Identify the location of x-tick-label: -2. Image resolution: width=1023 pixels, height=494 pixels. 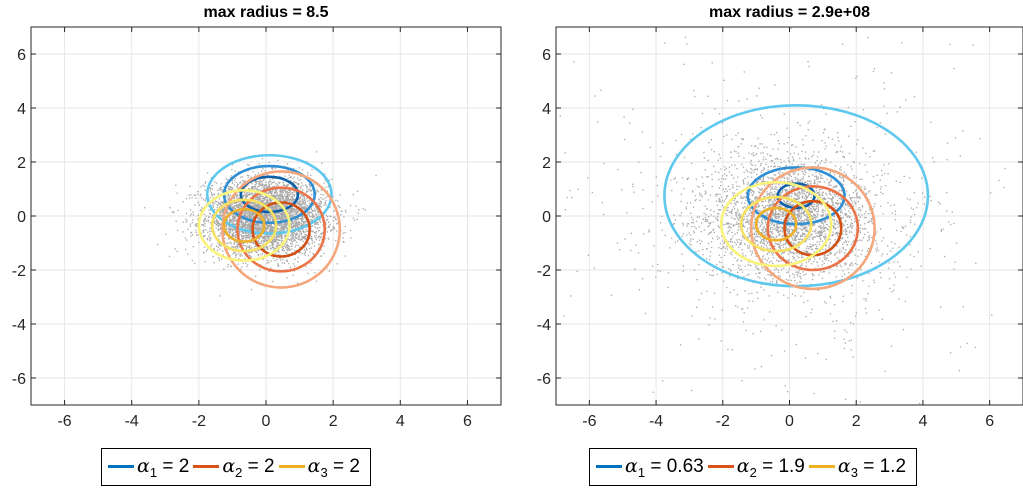
(199, 421).